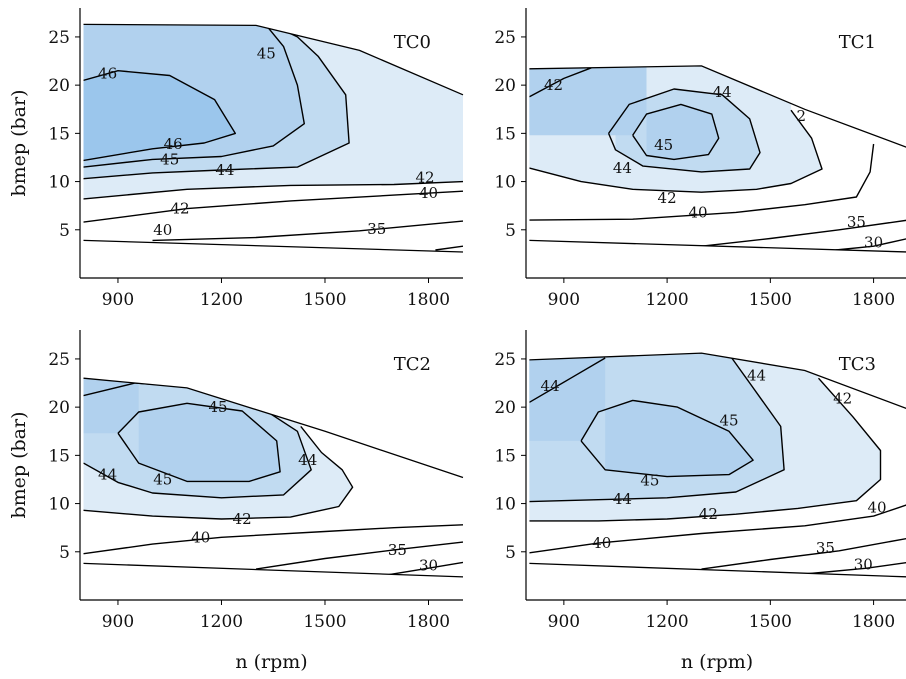  Describe the element at coordinates (412, 364) in the screenshot. I see `panel-title: TC2` at that location.